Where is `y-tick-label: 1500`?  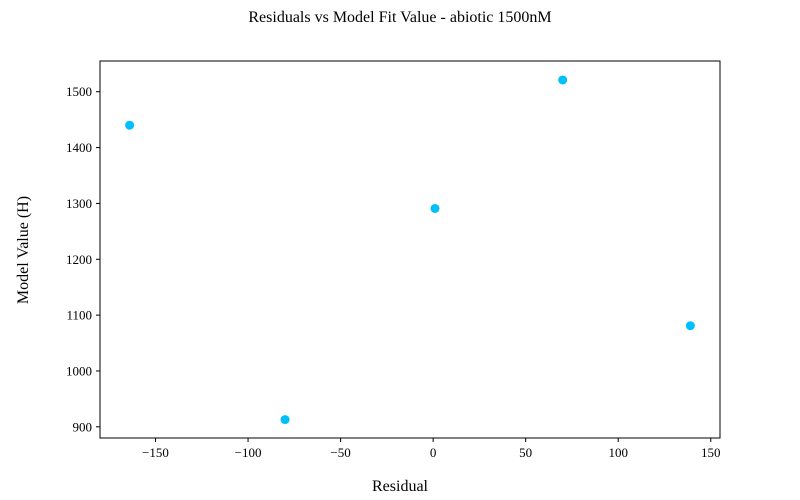
y-tick-label: 1500 is located at coordinates (79, 91).